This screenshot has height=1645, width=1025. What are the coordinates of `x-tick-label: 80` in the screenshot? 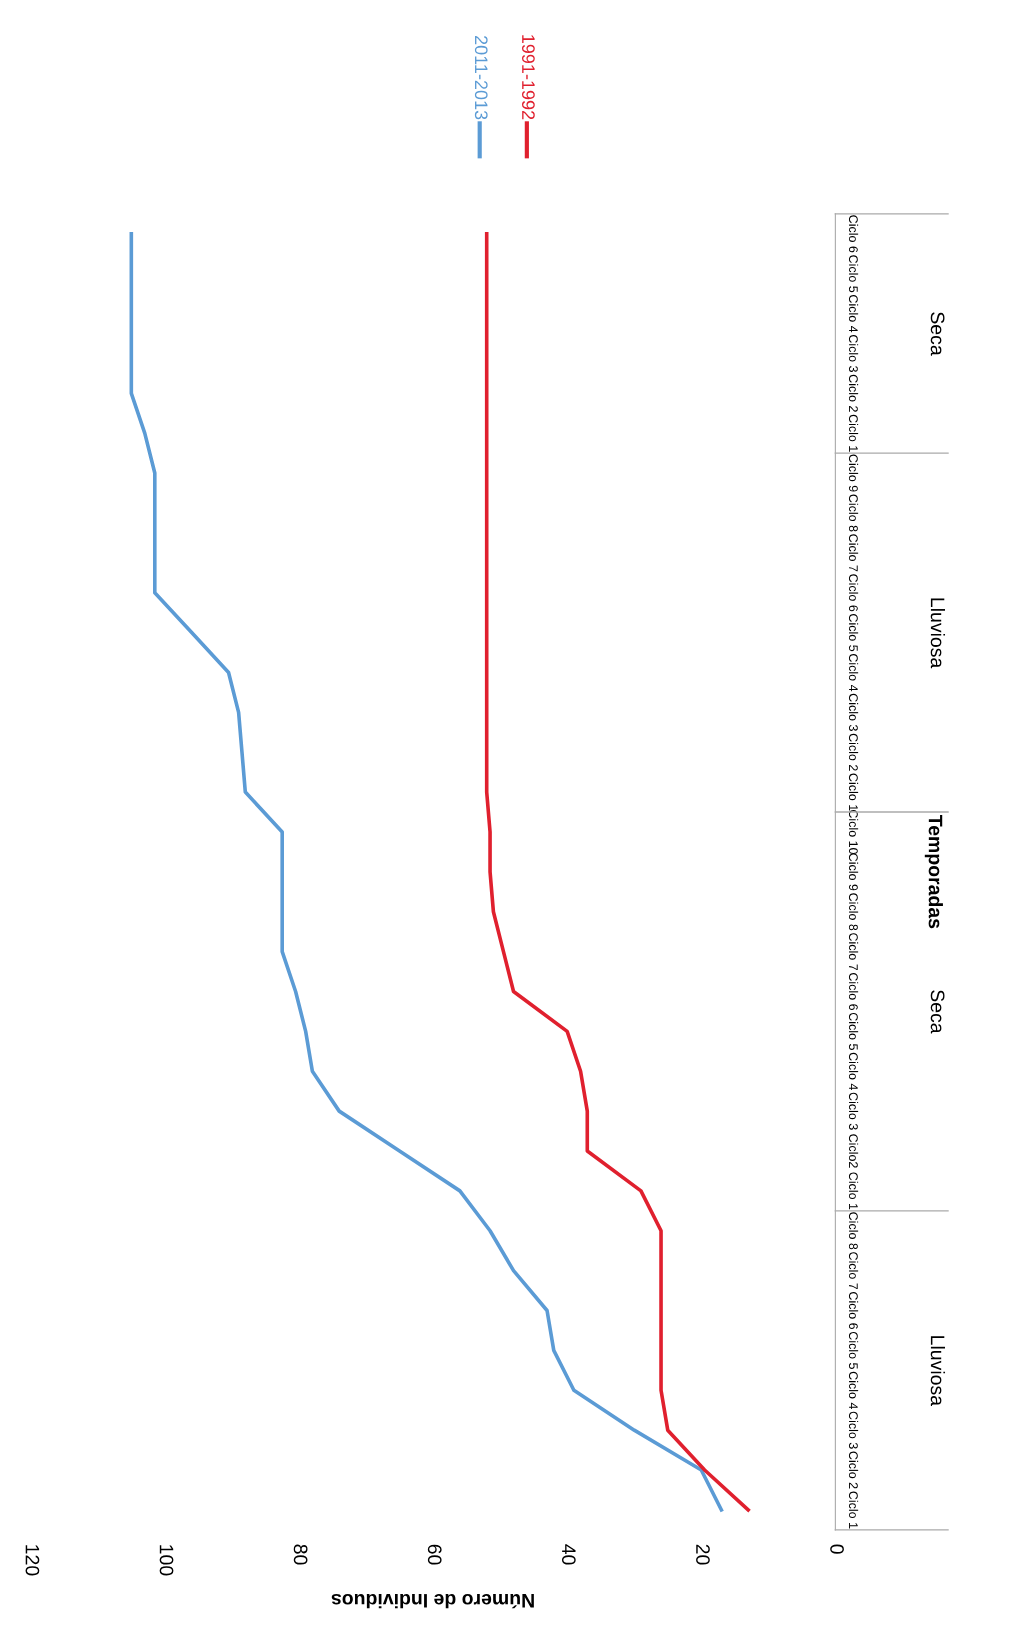 It's located at (300, 1554).